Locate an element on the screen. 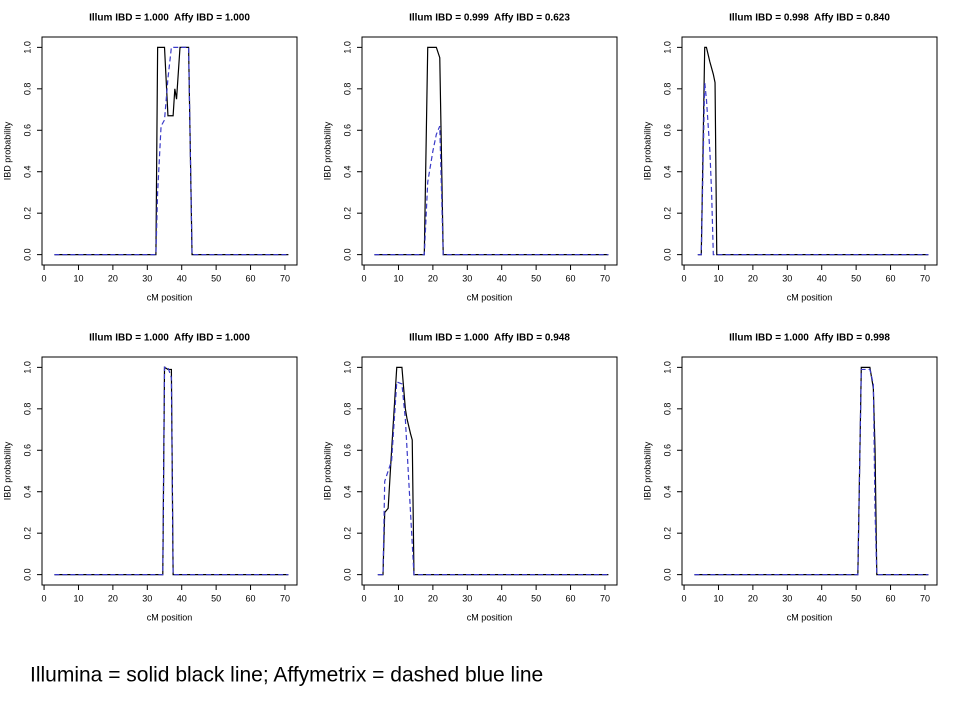 The width and height of the screenshot is (960, 720). chart-title: Illum IBD = 1.000 Affy IBD = 0.998 is located at coordinates (809, 338).